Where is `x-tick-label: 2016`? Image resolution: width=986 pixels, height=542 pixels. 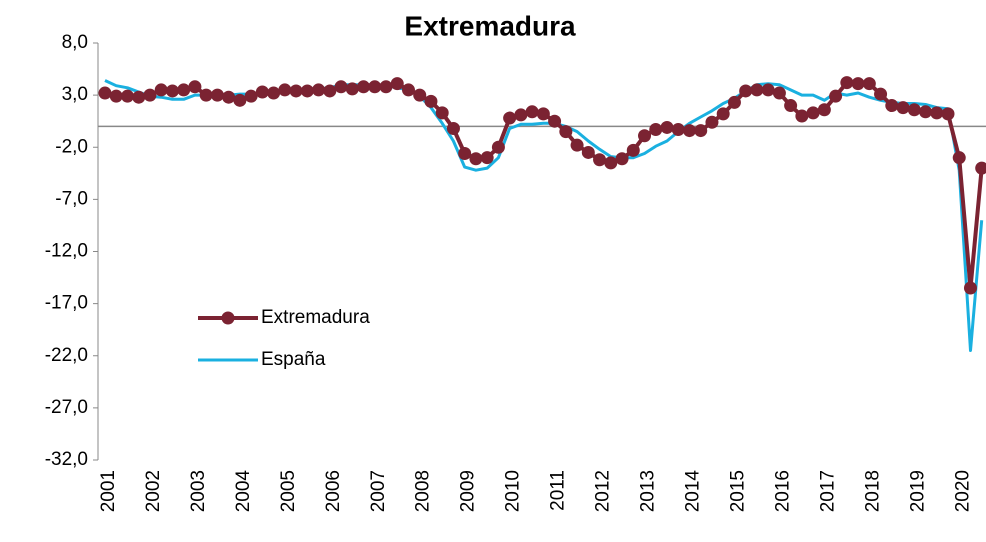
x-tick-label: 2016 is located at coordinates (782, 491).